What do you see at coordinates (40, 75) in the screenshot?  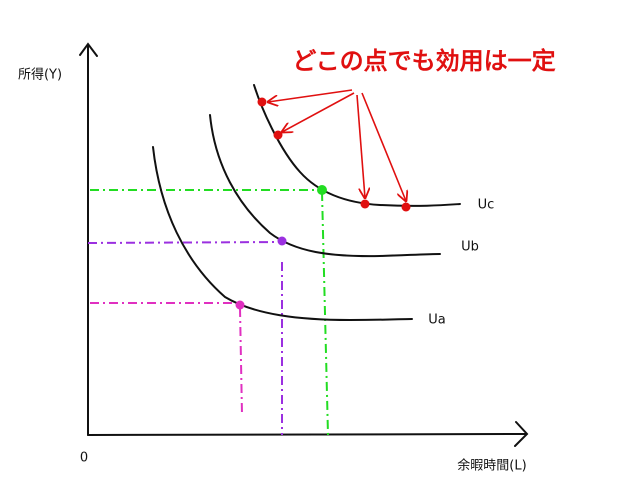 I see `y-axis-label: 所得(Y)` at bounding box center [40, 75].